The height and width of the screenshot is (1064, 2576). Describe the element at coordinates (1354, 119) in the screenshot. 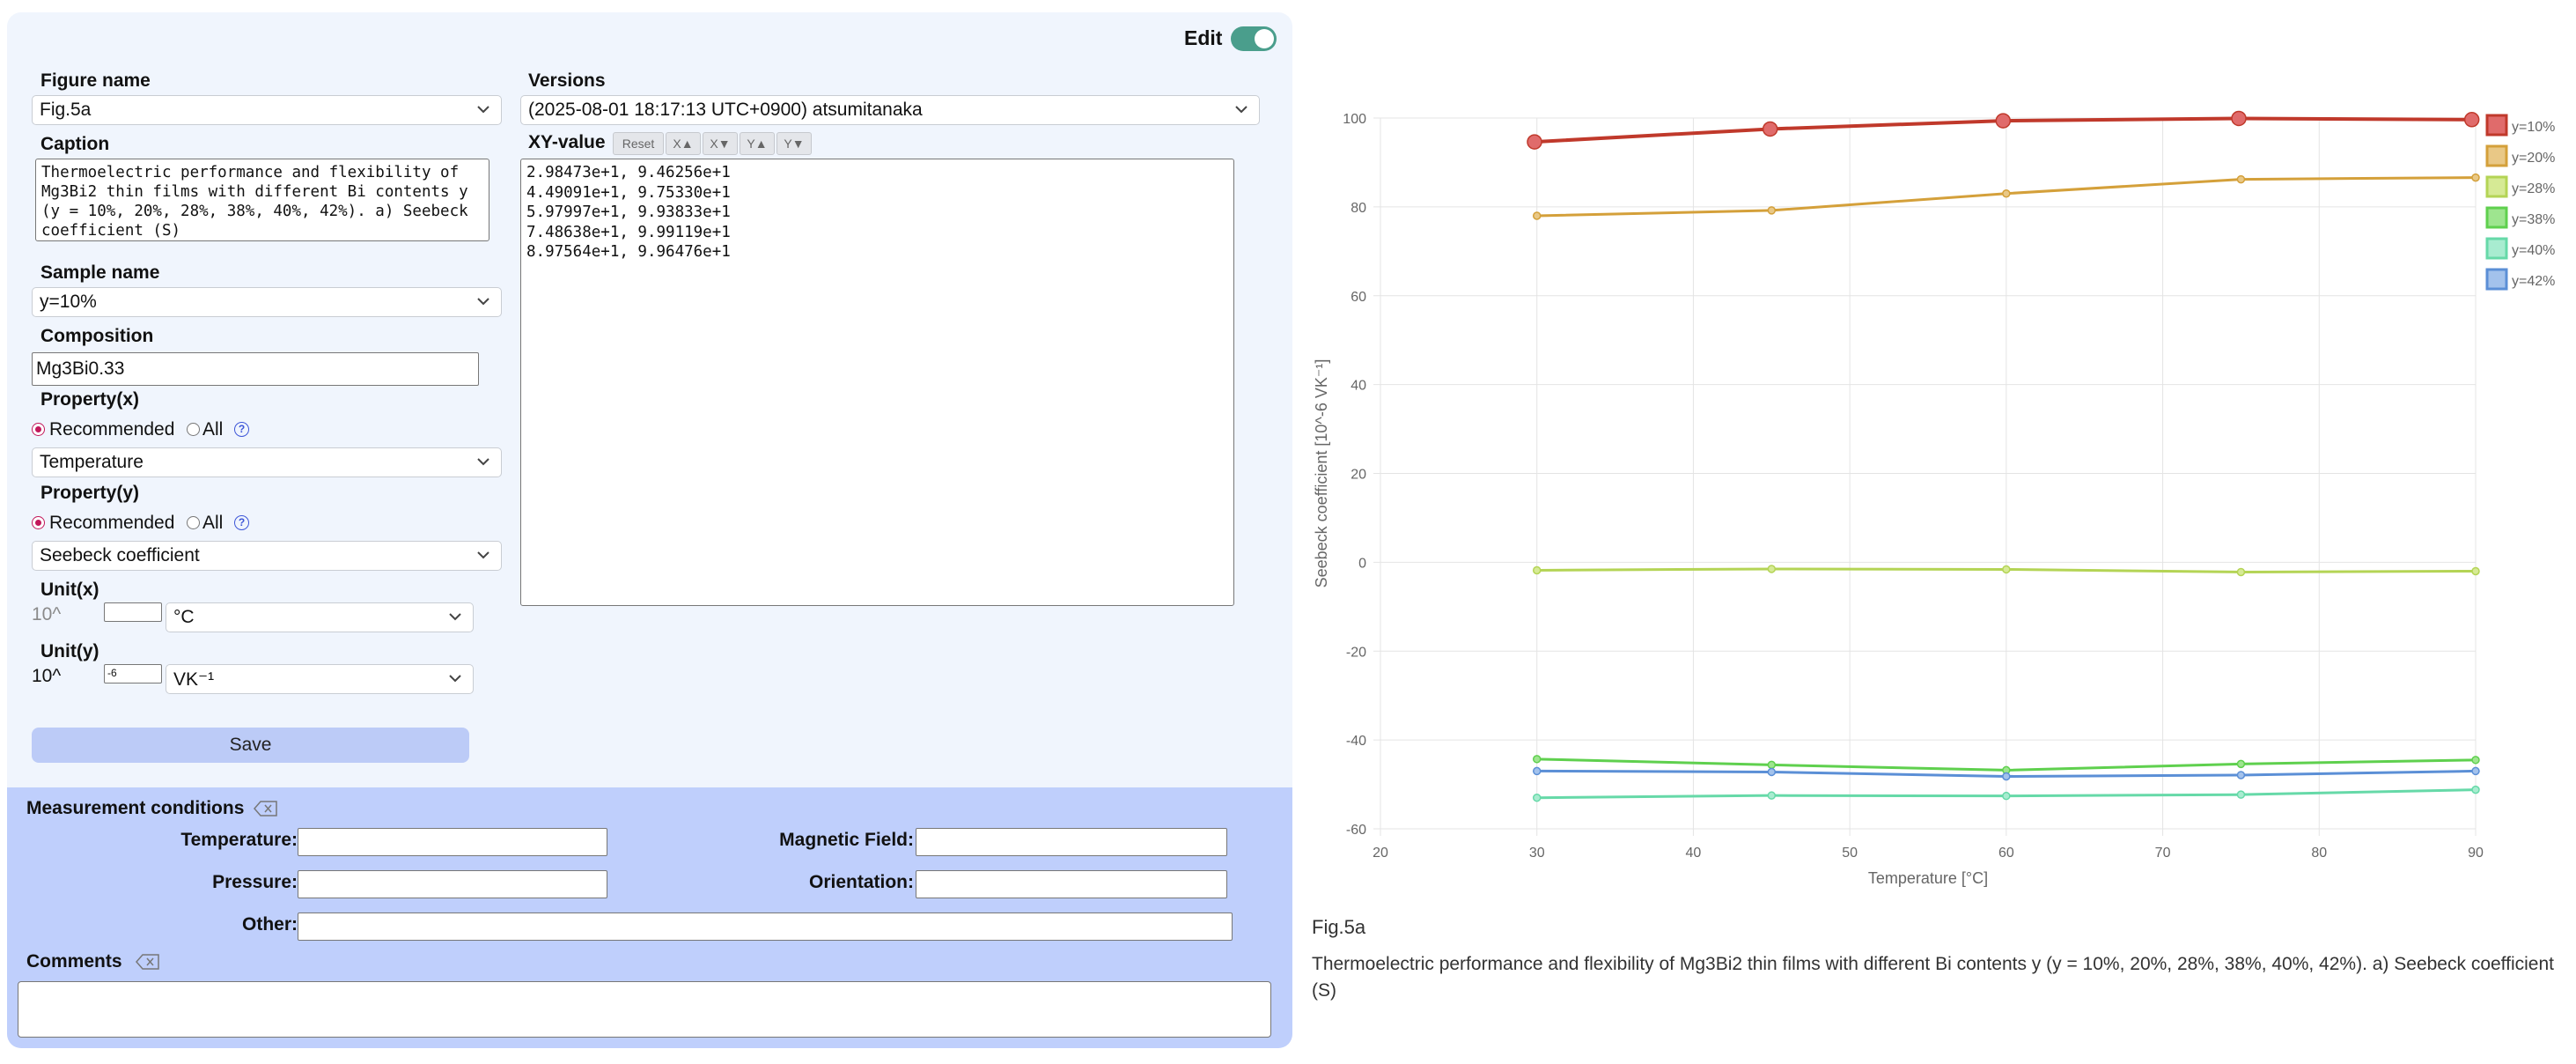

I see `y-tick-label: 100` at that location.